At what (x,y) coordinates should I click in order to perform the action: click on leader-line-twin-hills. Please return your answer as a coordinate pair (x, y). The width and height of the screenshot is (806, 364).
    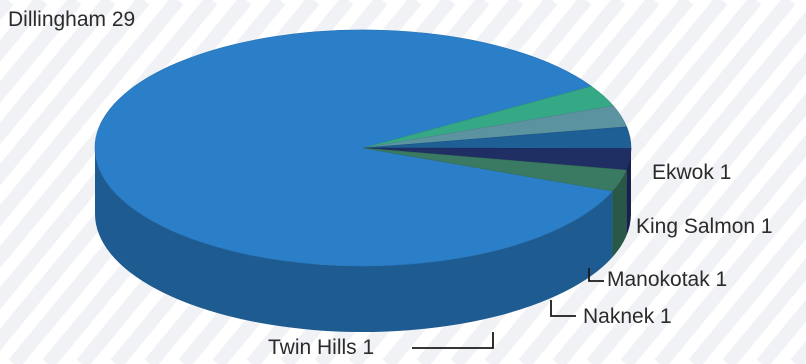
    Looking at the image, I should click on (453, 340).